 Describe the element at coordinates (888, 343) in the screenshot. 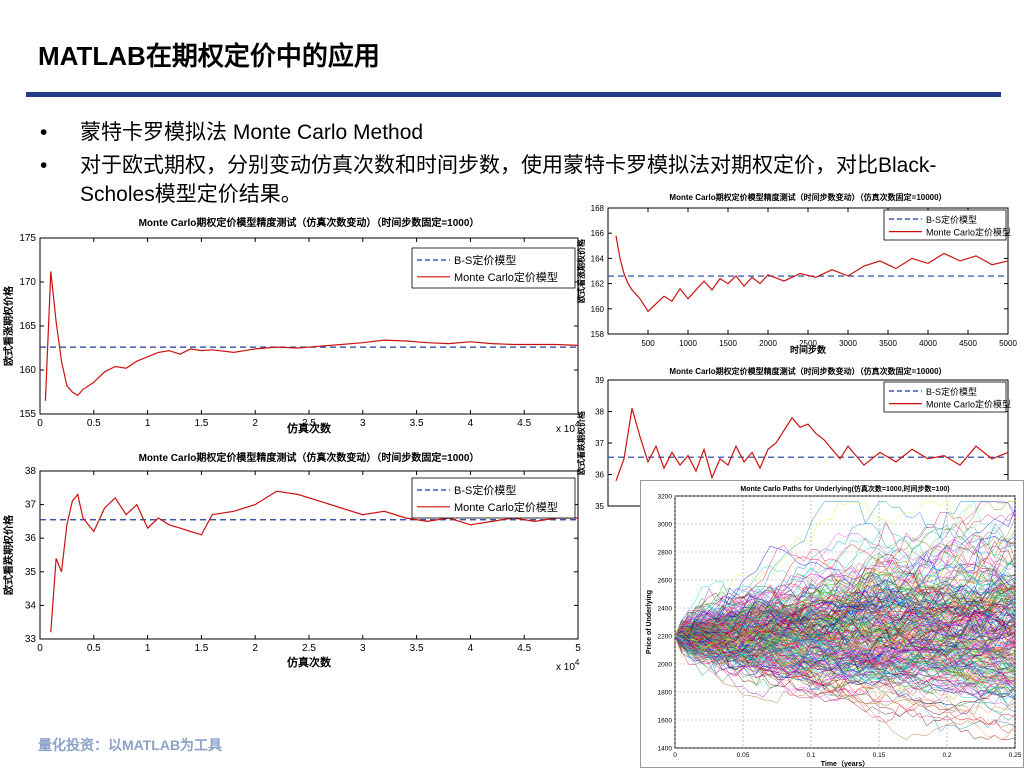

I see `x-tick-label: 3500` at that location.